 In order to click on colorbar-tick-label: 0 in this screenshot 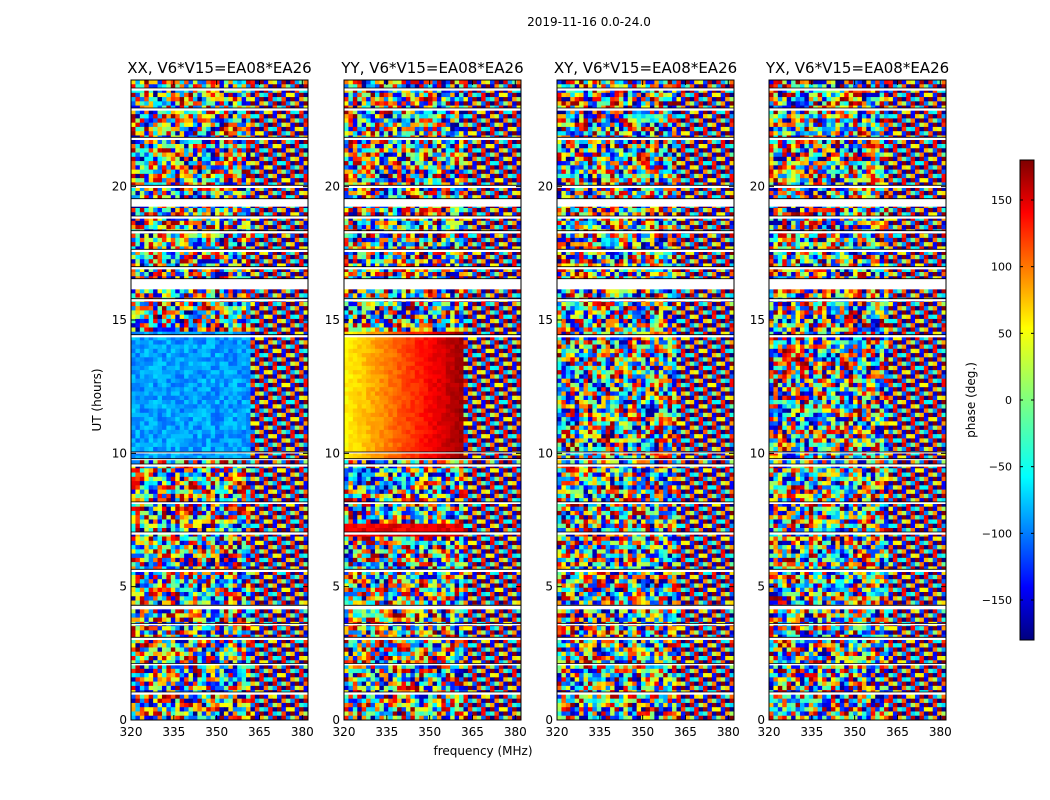, I will do `click(1008, 400)`.